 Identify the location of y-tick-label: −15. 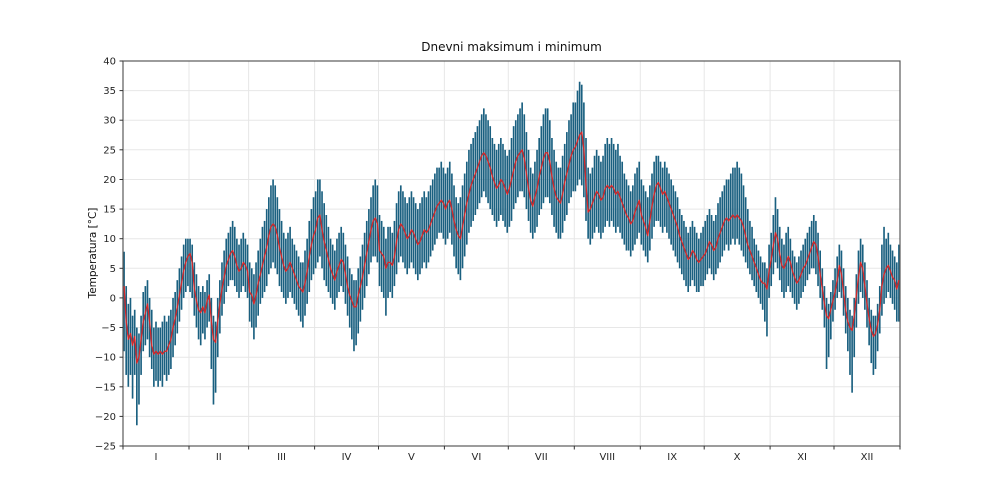
(105, 387).